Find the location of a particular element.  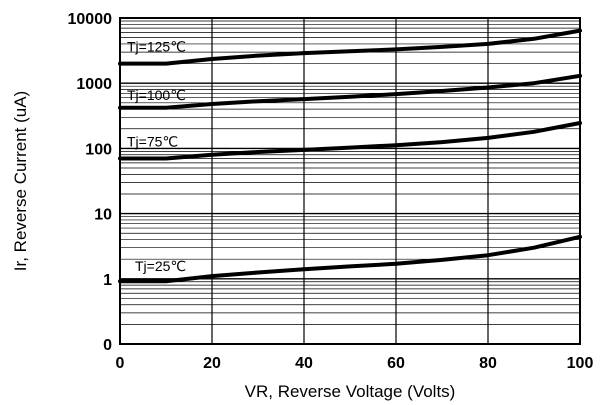

y-tick-label: 1000 is located at coordinates (94, 84).